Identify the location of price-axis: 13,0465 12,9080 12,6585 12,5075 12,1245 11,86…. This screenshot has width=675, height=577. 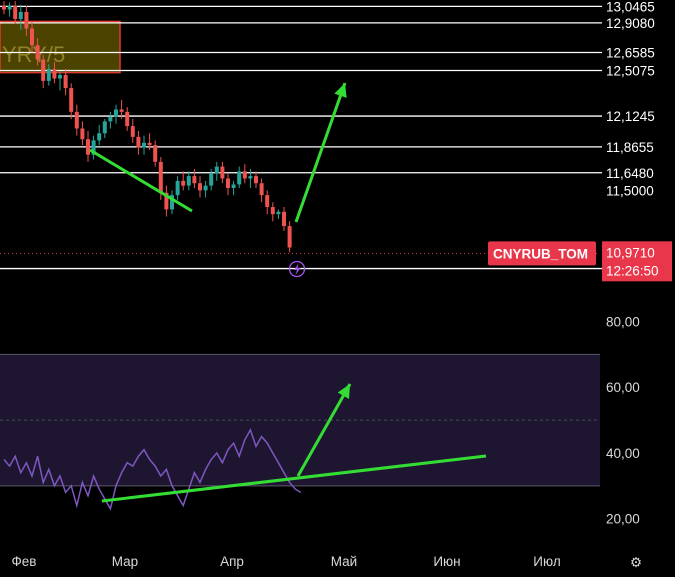
(581, 141).